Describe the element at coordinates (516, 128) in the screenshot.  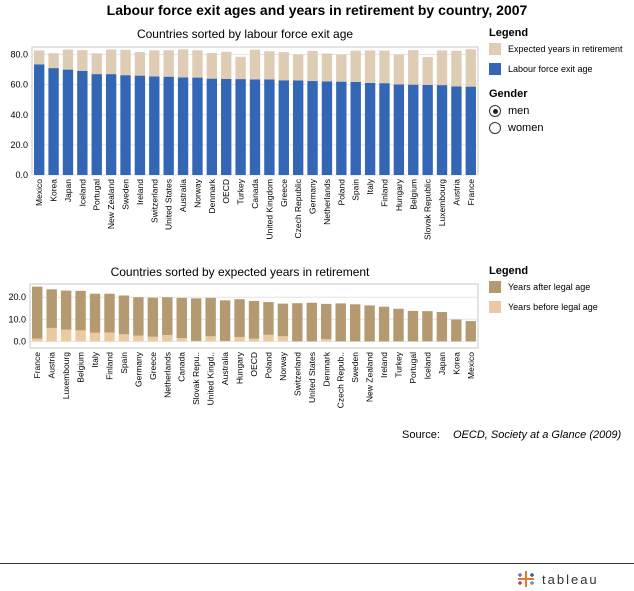
I see `gender-option-women: women` at that location.